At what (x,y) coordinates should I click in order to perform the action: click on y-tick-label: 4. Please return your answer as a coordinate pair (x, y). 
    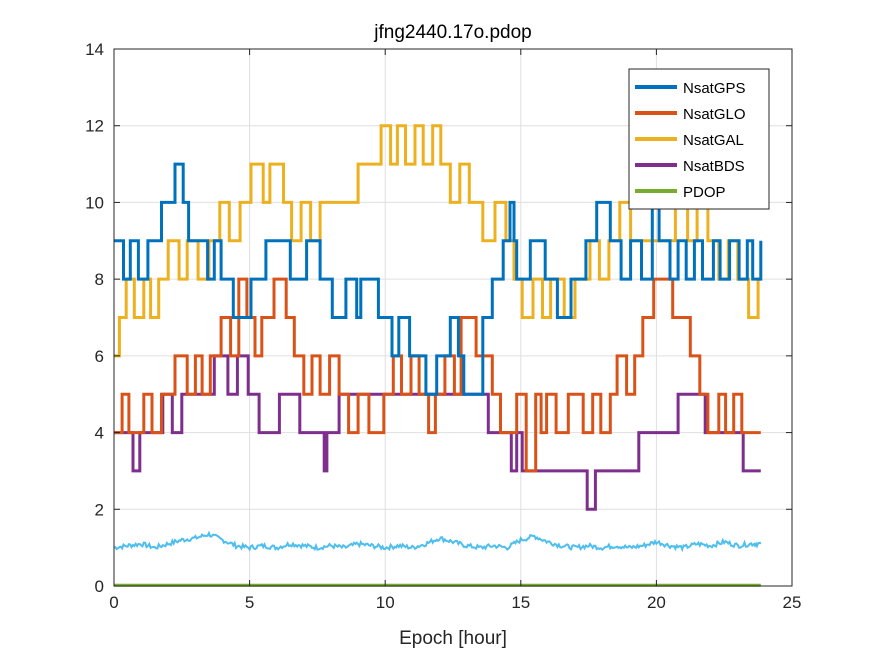
    Looking at the image, I should click on (99, 433).